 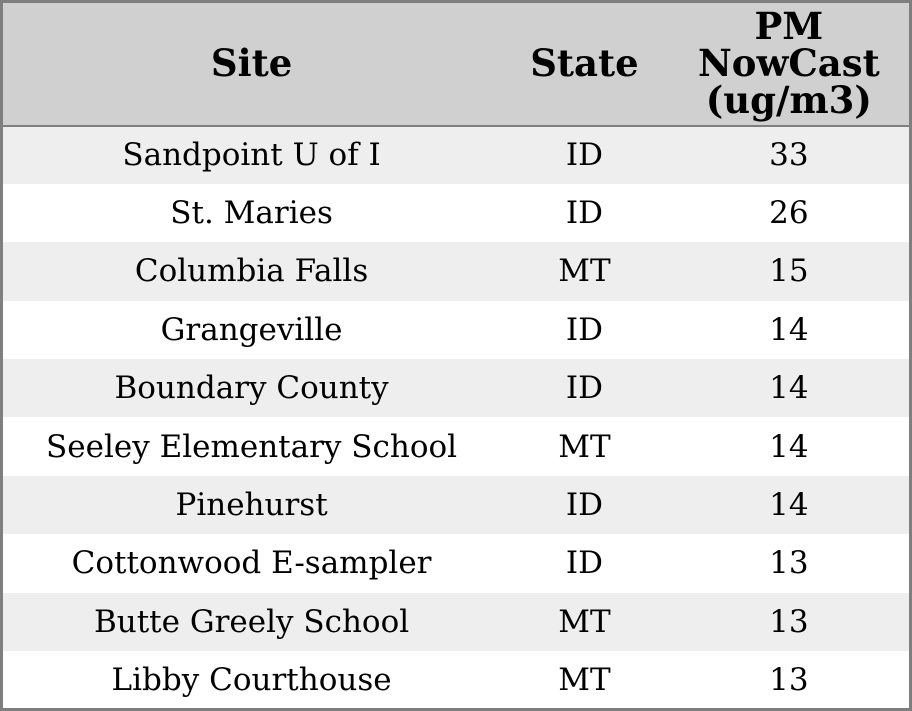 What do you see at coordinates (251, 679) in the screenshot?
I see `site-cell: Libby Courthouse` at bounding box center [251, 679].